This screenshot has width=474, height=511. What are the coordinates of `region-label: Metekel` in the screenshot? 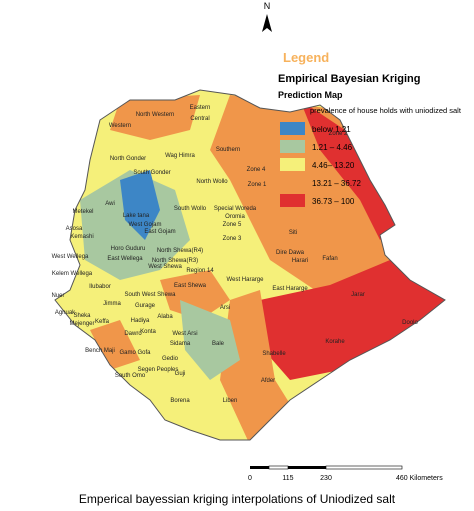 It's located at (82, 212).